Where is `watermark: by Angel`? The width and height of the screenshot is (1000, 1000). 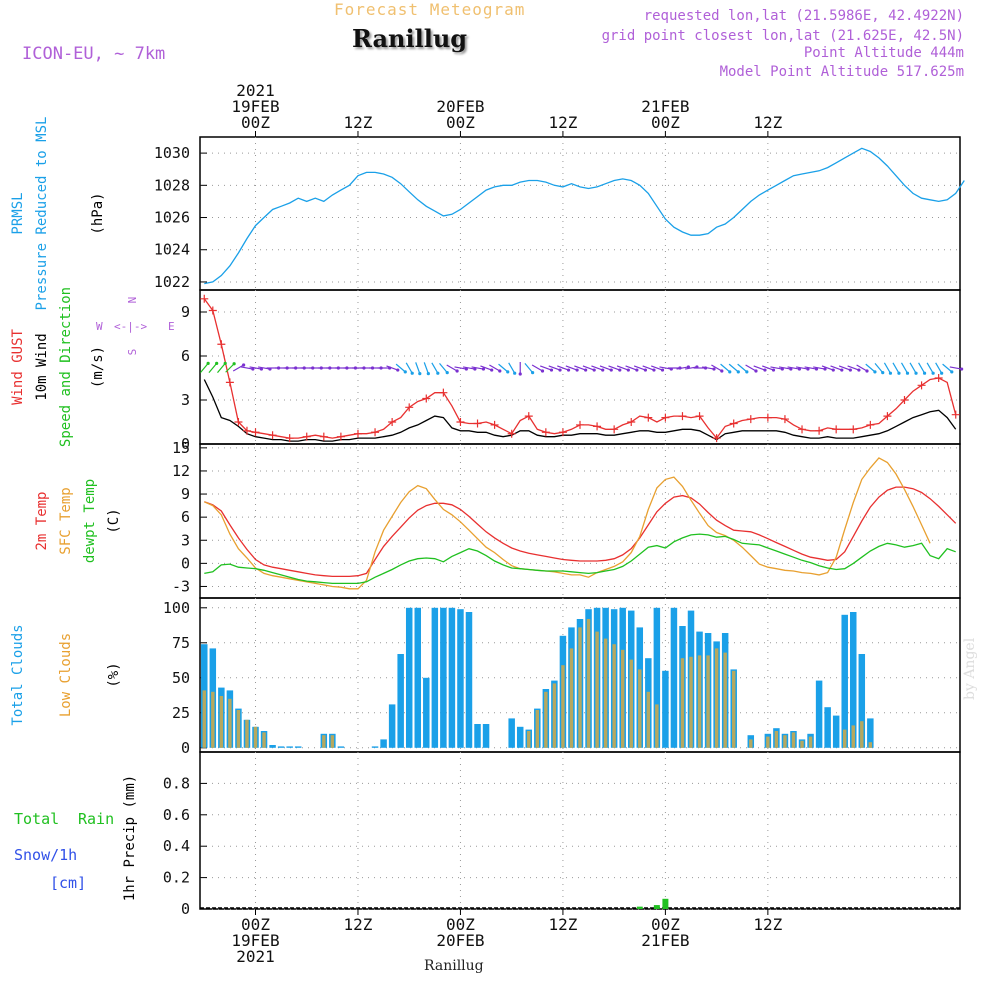
watermark: by Angel is located at coordinates (970, 668).